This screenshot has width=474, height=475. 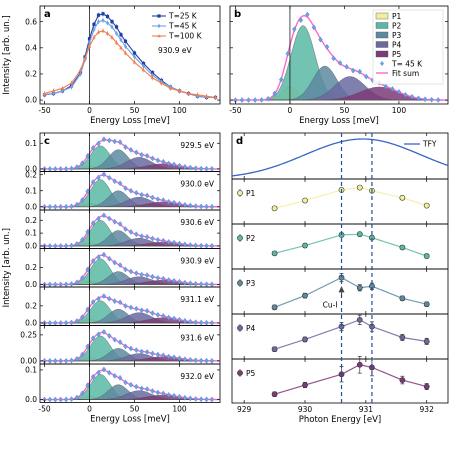 What do you see at coordinates (89, 409) in the screenshot?
I see `panel-c-xtick-label: 0` at bounding box center [89, 409].